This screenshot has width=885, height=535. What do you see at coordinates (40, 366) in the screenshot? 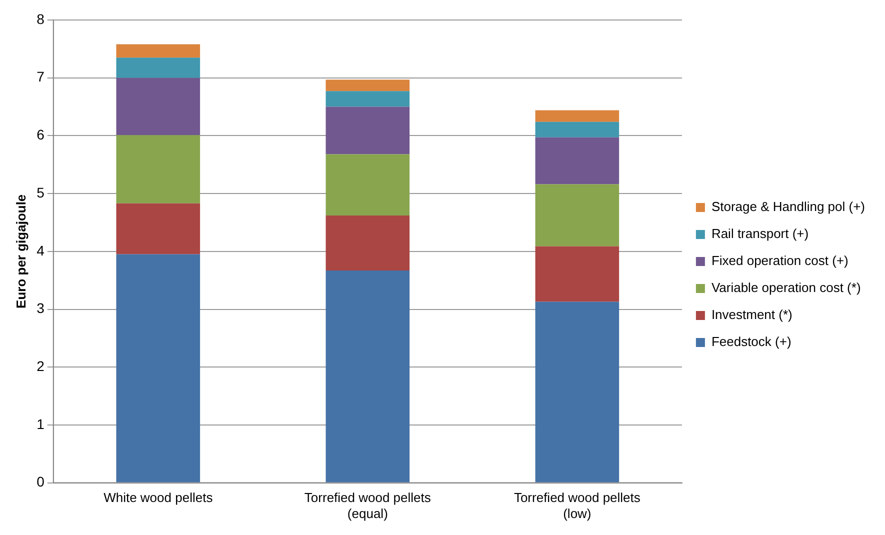
I see `y-tick-label: 2` at bounding box center [40, 366].